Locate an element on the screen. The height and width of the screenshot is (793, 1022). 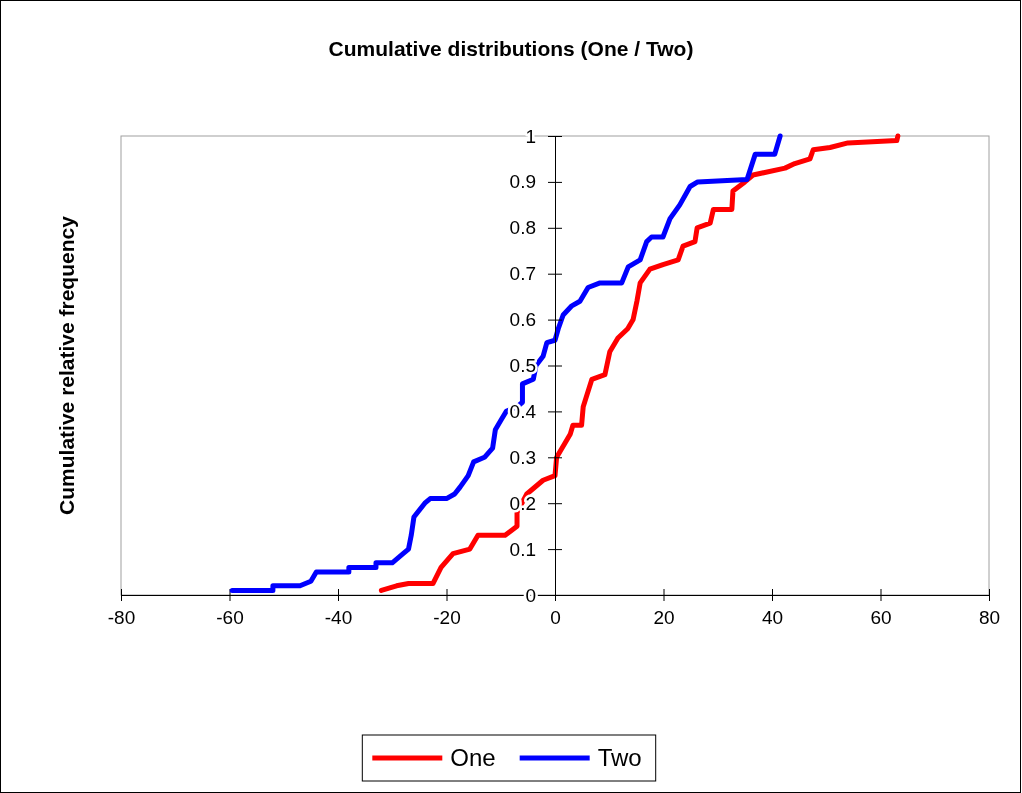
x-tick-label: -80 is located at coordinates (121, 618).